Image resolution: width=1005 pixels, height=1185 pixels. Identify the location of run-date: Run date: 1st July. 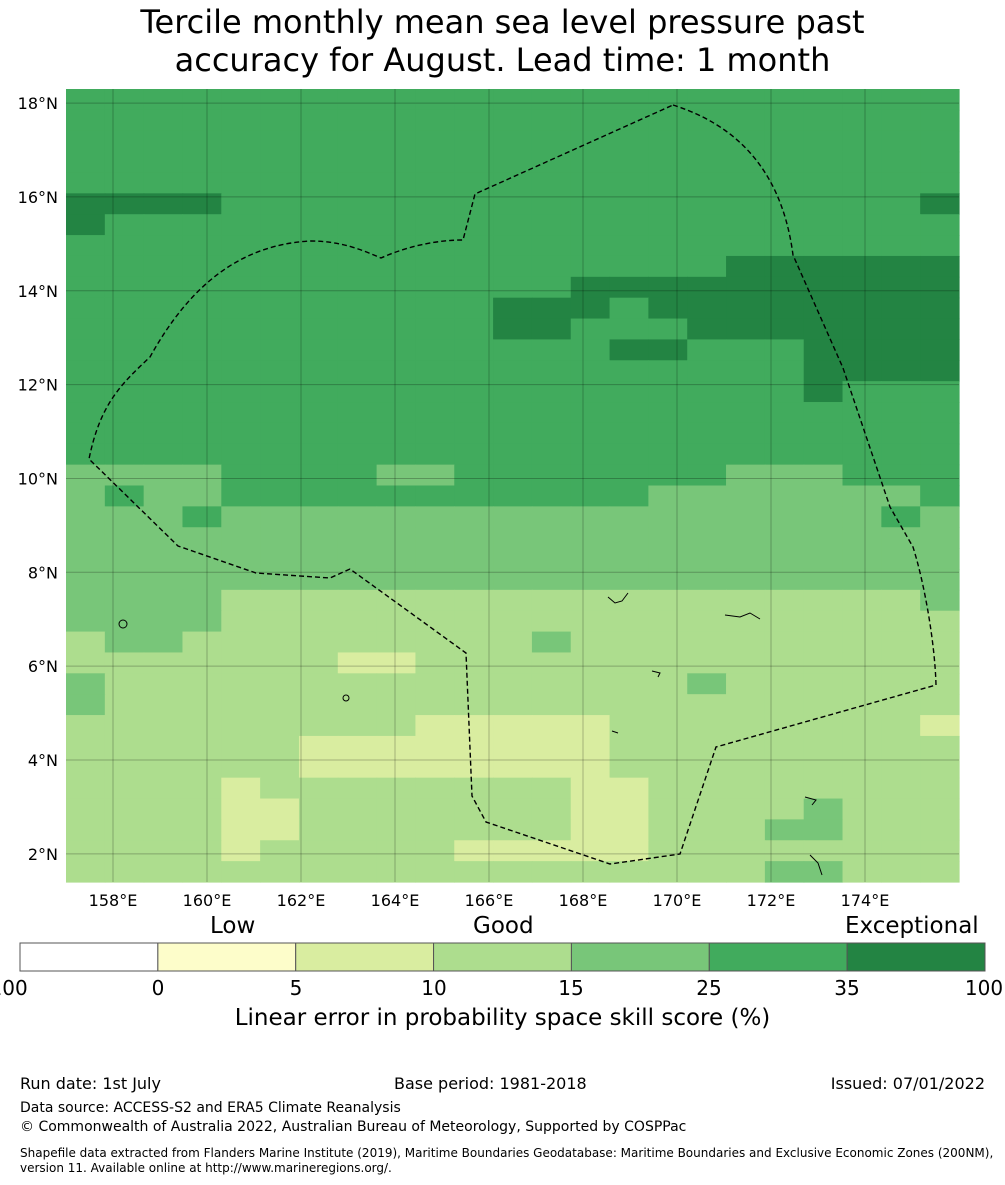
(90, 1083).